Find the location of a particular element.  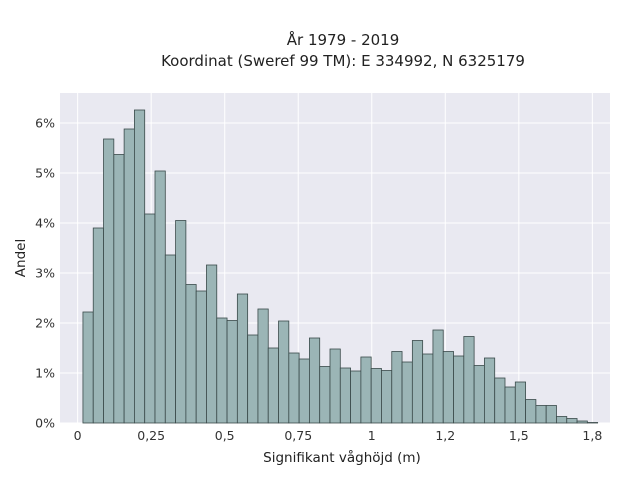

y-tick-label: 3% is located at coordinates (45, 273).